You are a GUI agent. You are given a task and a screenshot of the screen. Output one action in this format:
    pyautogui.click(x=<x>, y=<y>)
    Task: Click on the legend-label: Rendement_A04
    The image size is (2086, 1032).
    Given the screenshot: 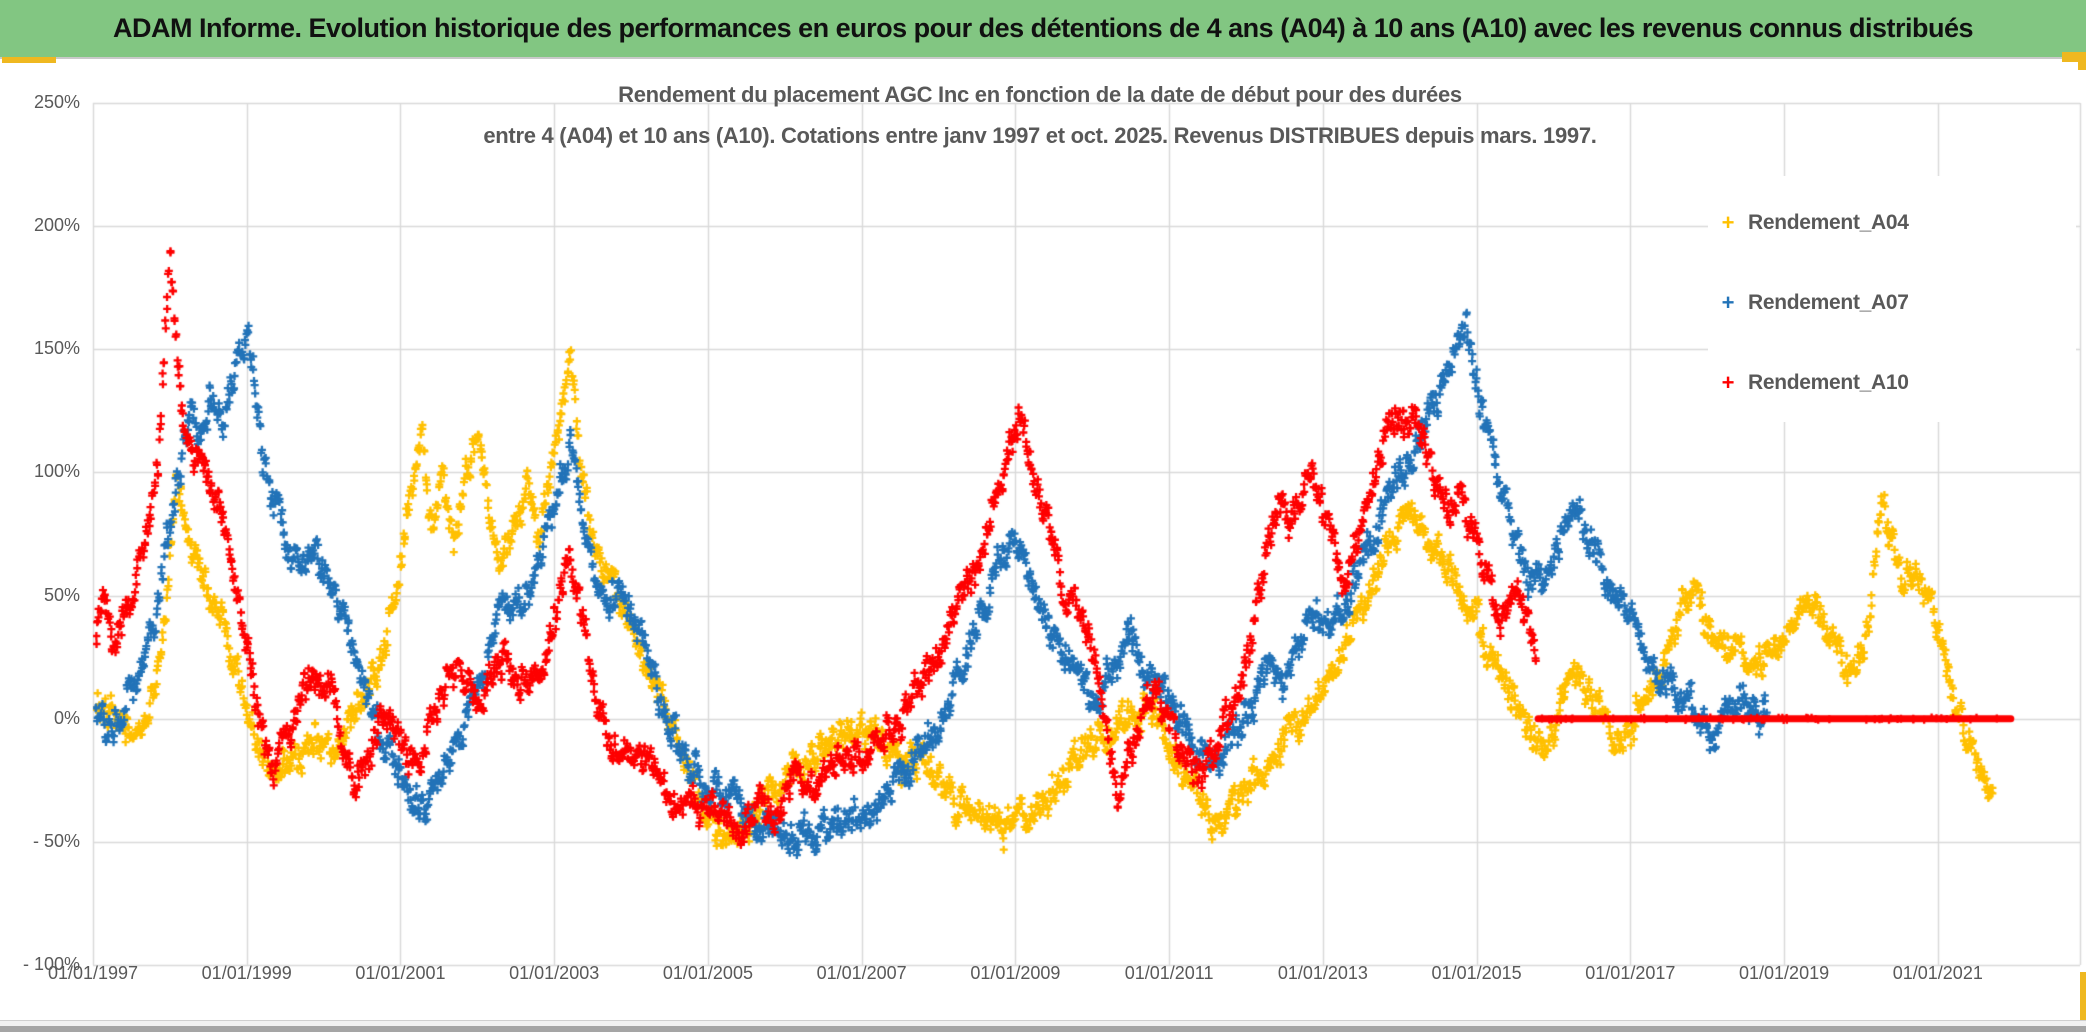 What is the action you would take?
    pyautogui.click(x=1828, y=222)
    